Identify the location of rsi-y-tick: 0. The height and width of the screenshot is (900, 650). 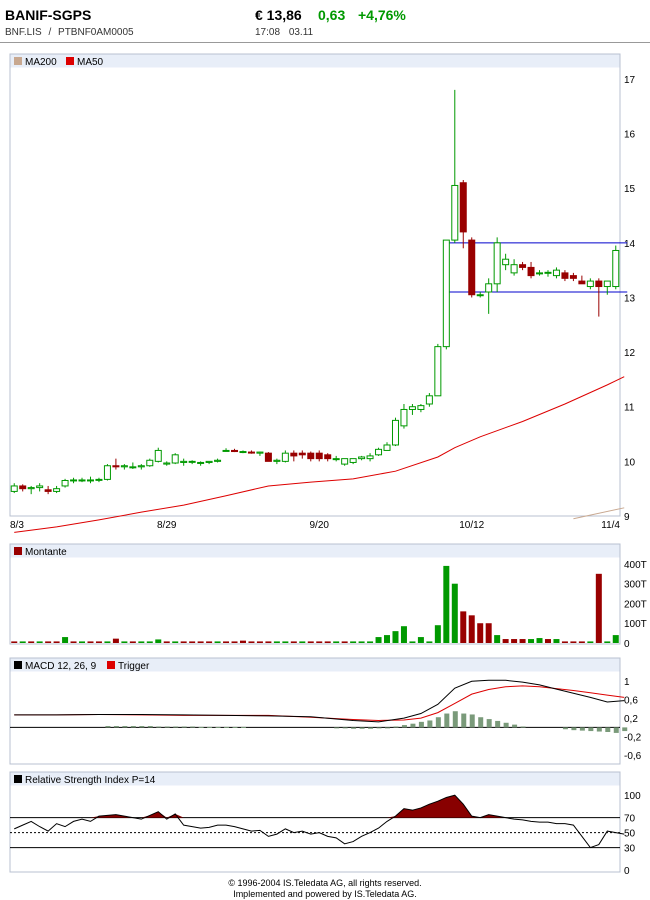
(627, 871).